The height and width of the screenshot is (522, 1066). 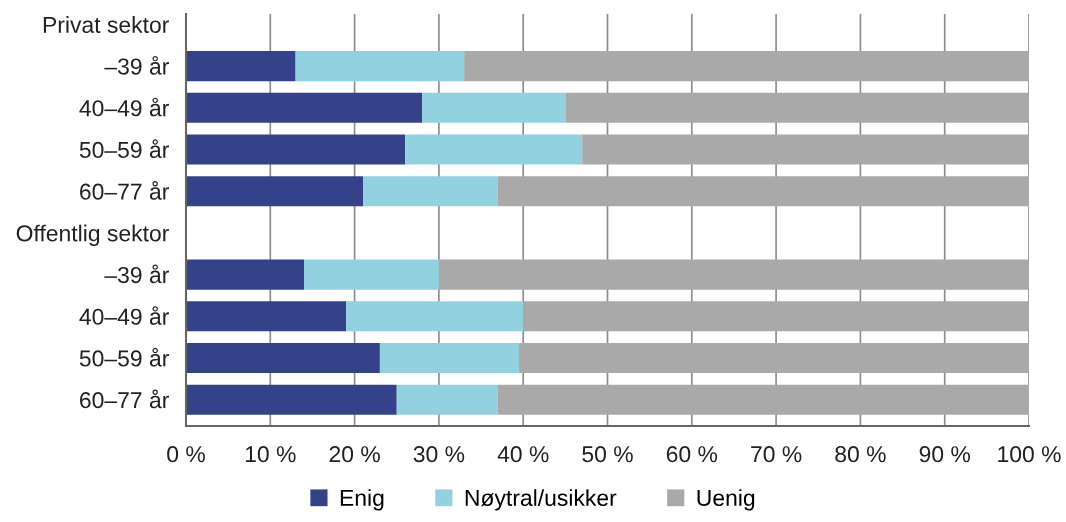 What do you see at coordinates (860, 454) in the screenshot?
I see `x-tick-label: 80 %` at bounding box center [860, 454].